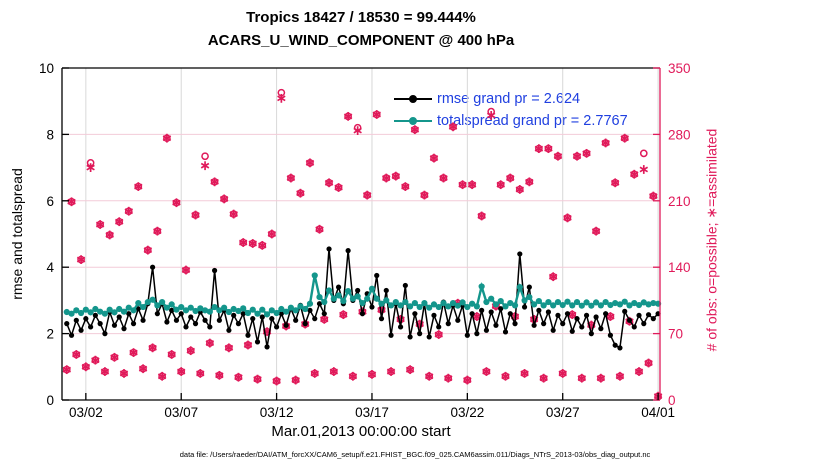 Image resolution: width=830 pixels, height=470 pixels. I want to click on y-right-tick-label: 350, so click(679, 68).